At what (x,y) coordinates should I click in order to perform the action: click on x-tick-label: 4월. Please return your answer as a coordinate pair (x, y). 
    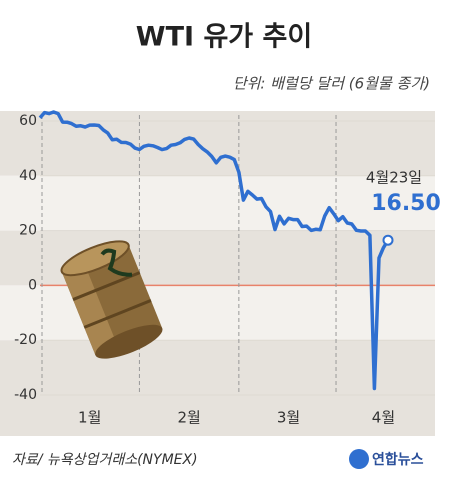
    Looking at the image, I should click on (383, 418).